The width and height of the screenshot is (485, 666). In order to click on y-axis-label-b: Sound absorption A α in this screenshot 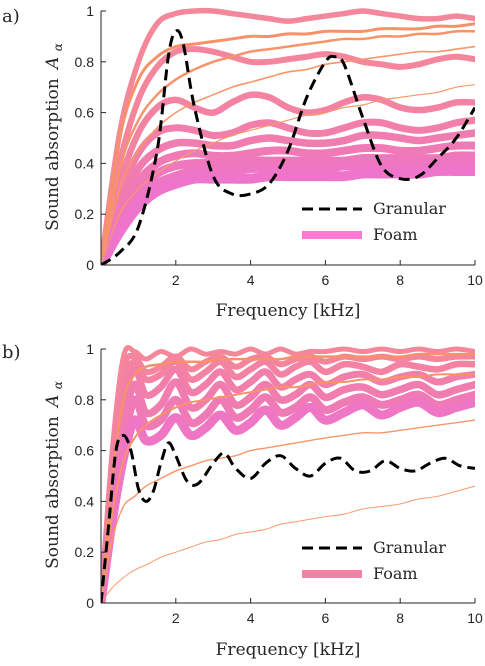, I will do `click(54, 475)`.